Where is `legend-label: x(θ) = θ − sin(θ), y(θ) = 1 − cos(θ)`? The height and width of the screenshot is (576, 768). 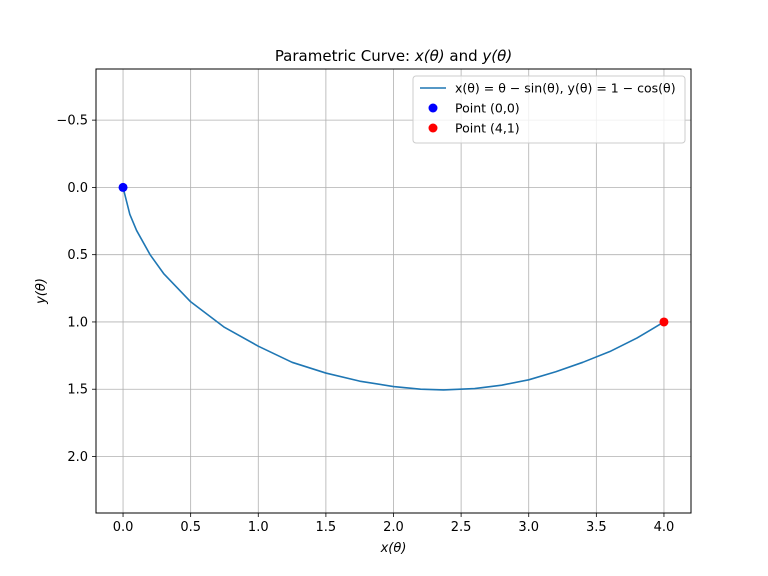 legend-label: x(θ) = θ − sin(θ), y(θ) = 1 − cos(θ) is located at coordinates (565, 88).